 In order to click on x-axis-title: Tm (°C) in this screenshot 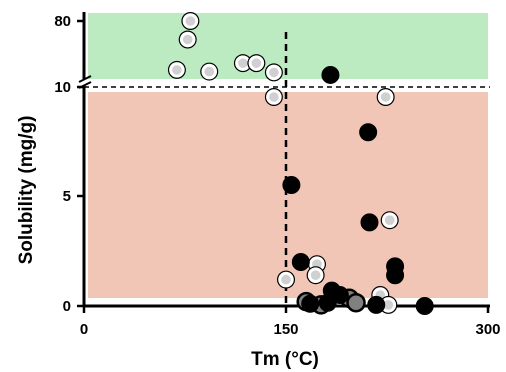, I will do `click(285, 359)`.